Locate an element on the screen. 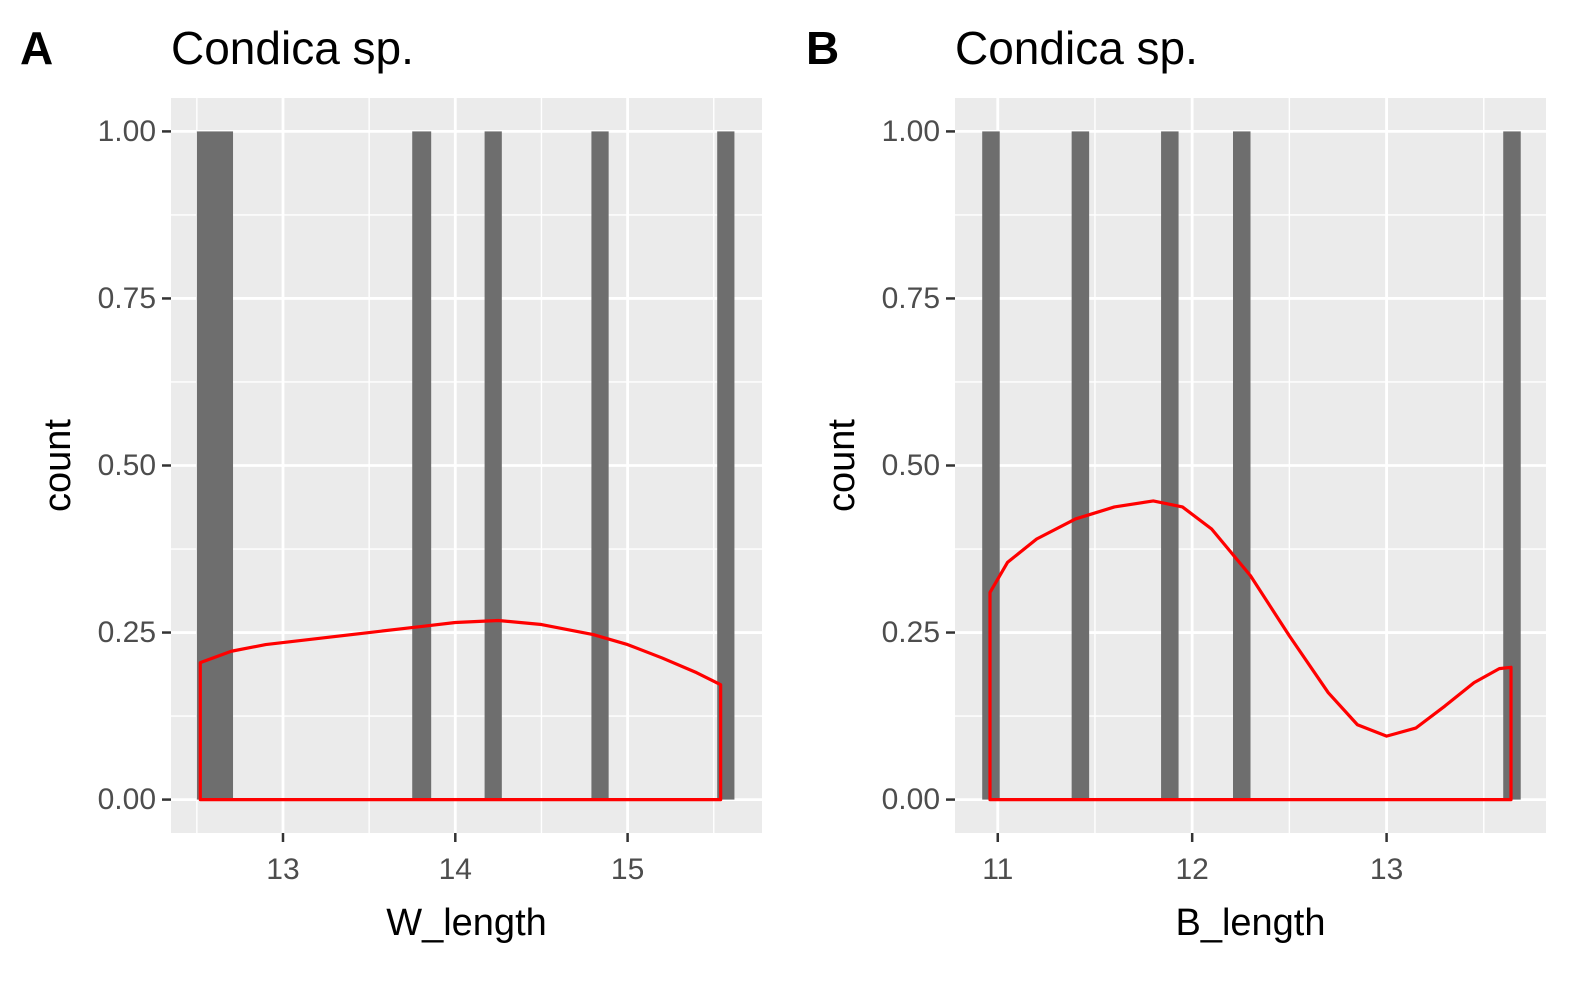 The image size is (1593, 989). panel-letter: A is located at coordinates (36, 48).